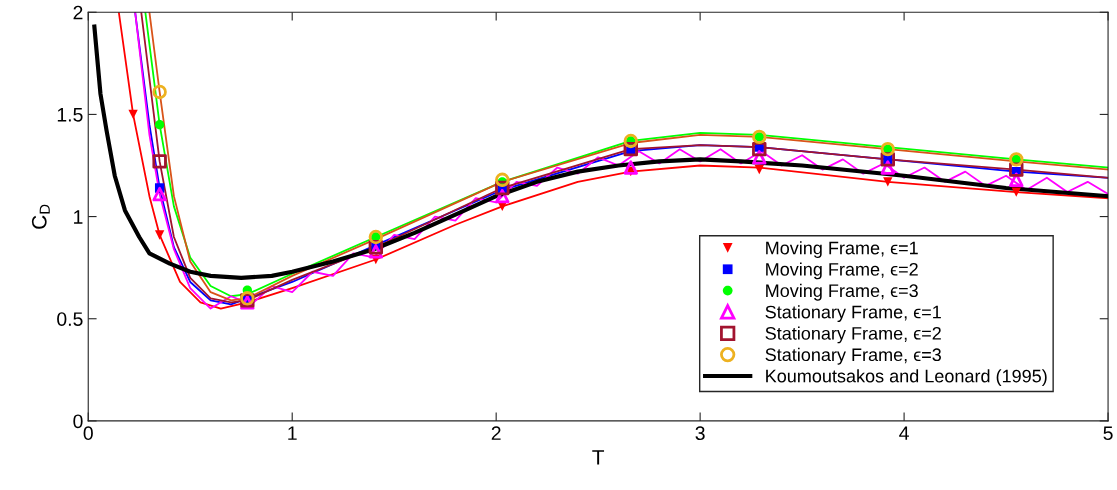 This screenshot has height=490, width=1117. What do you see at coordinates (78, 12) in the screenshot?
I see `y-tick-label: 2` at bounding box center [78, 12].